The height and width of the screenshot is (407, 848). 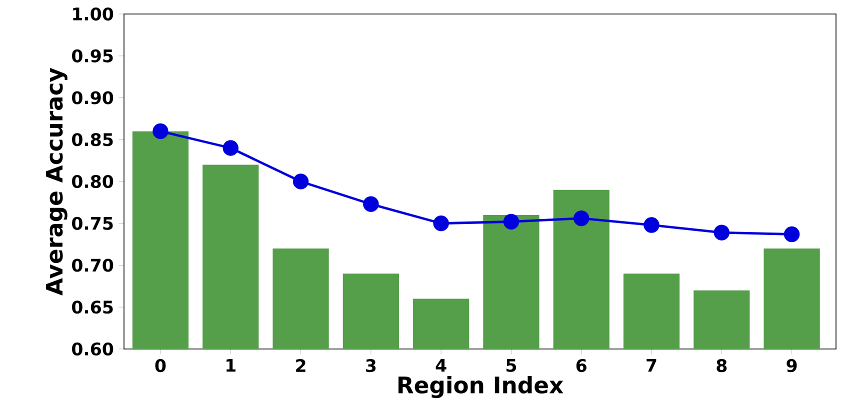 I want to click on y-tick-label: 0.70, so click(x=93, y=265).